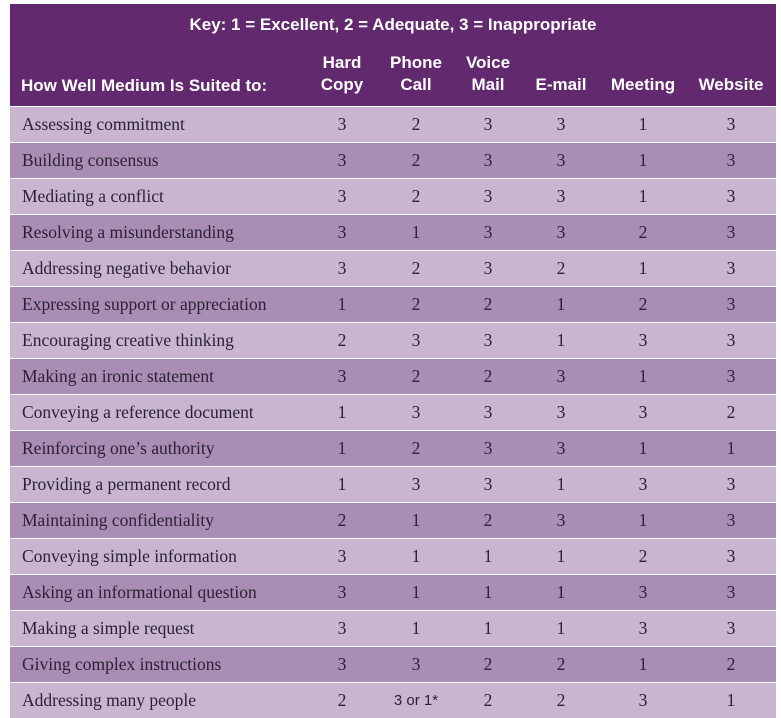 This screenshot has height=718, width=781. Describe the element at coordinates (393, 196) in the screenshot. I see `table-row: Mediating a conflict 3 2 3 3 1 3` at that location.